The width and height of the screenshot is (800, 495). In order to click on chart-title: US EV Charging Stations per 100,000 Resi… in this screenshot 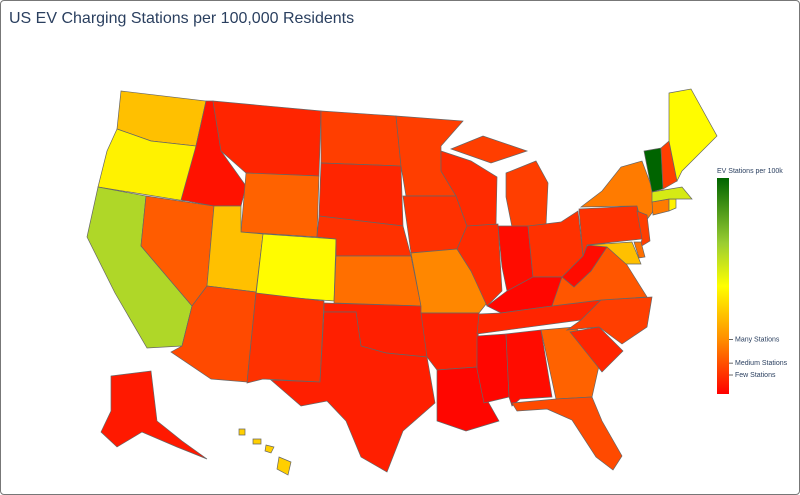, I will do `click(181, 18)`.